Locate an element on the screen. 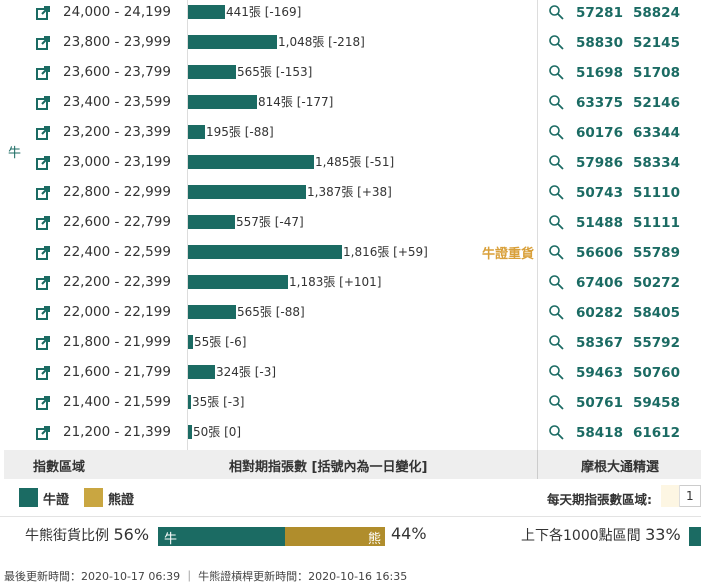  contracts-value: 50張 [0] is located at coordinates (217, 432).